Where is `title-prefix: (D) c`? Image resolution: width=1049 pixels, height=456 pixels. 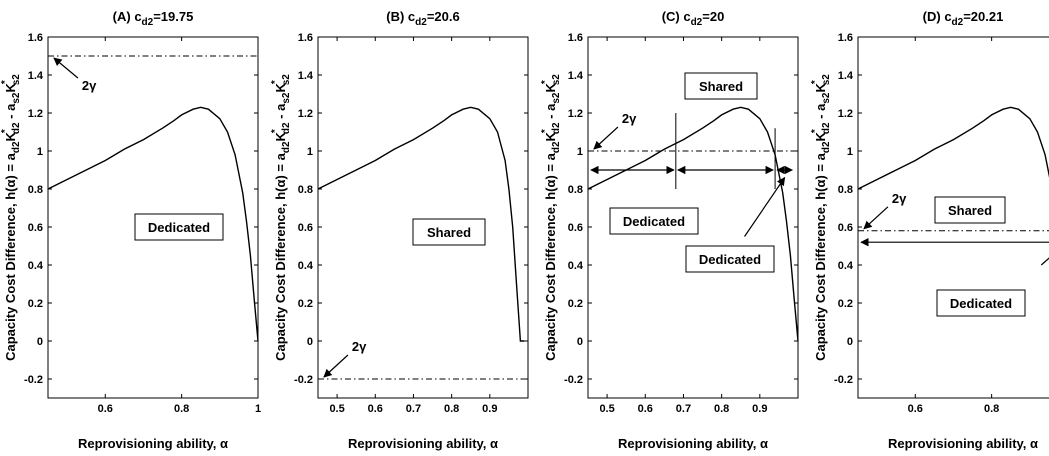 title-prefix: (D) c is located at coordinates (937, 16).